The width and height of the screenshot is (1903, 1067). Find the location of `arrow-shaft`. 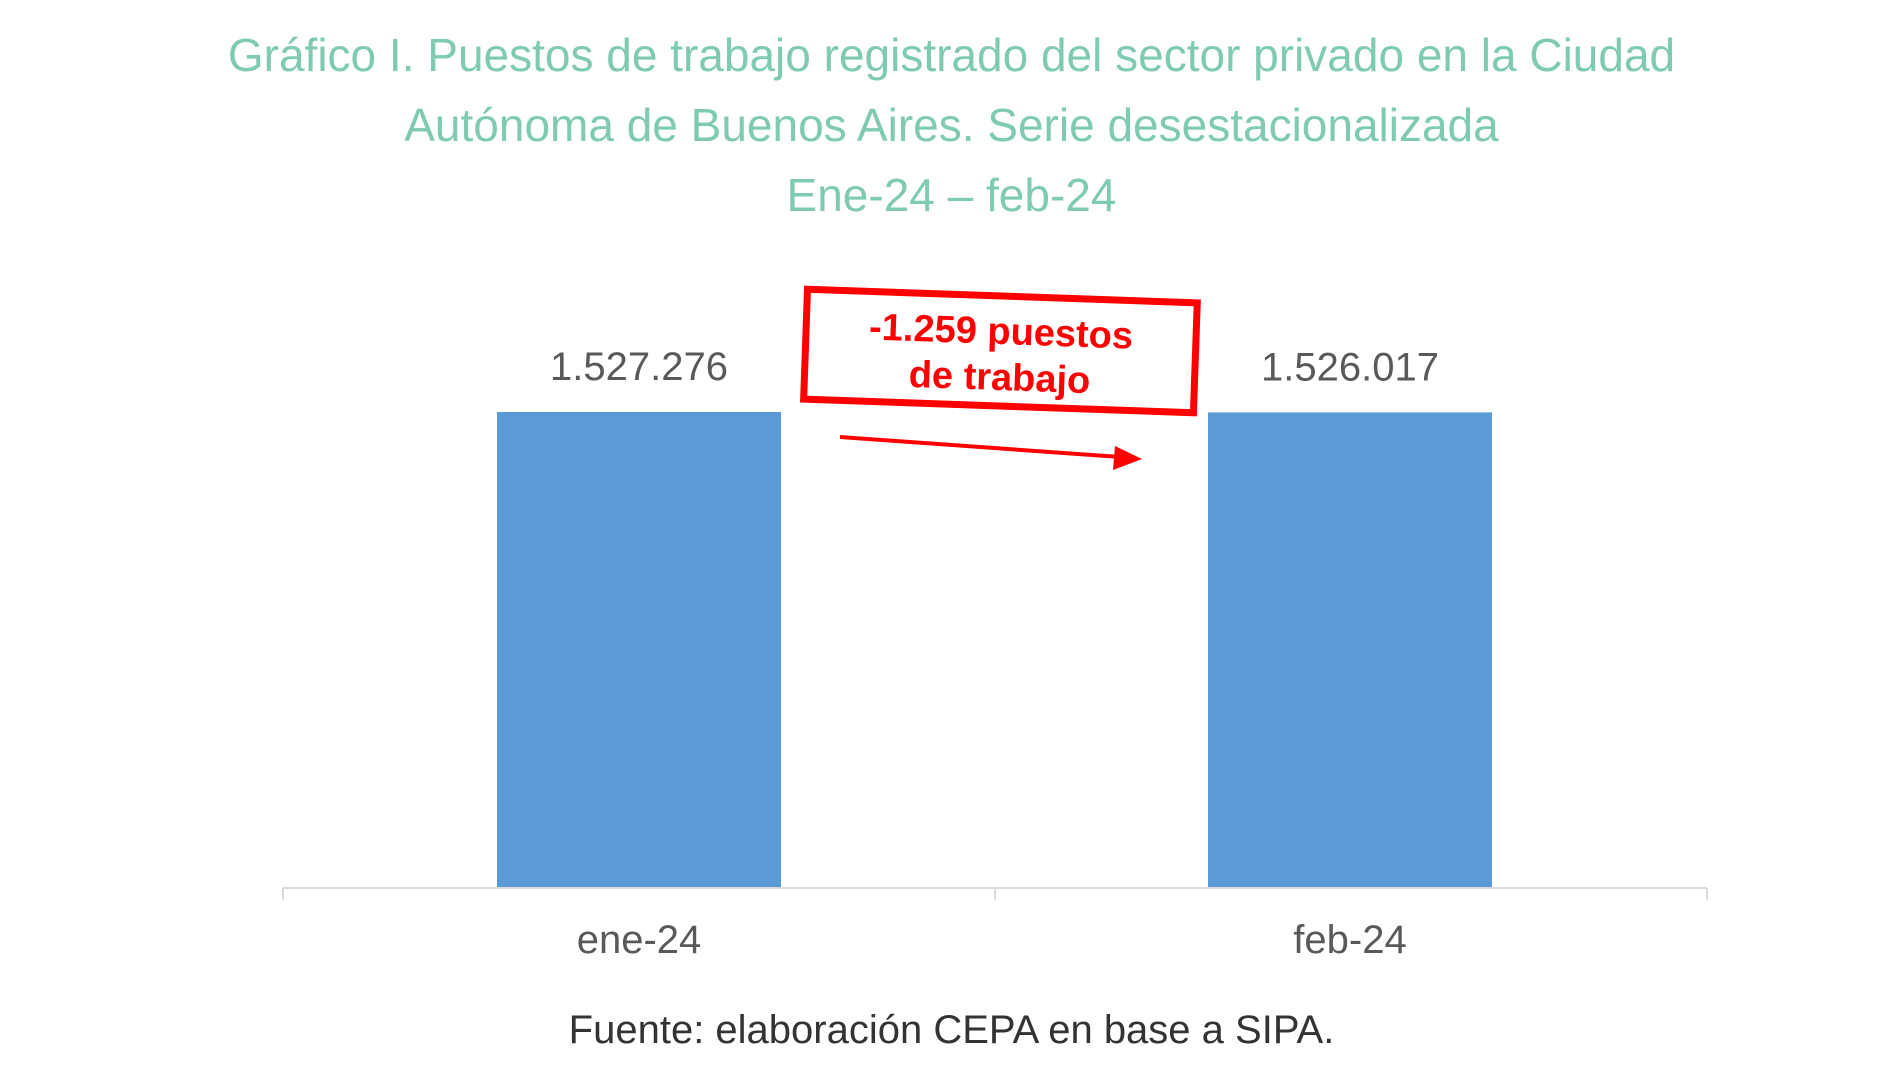

arrow-shaft is located at coordinates (980, 447).